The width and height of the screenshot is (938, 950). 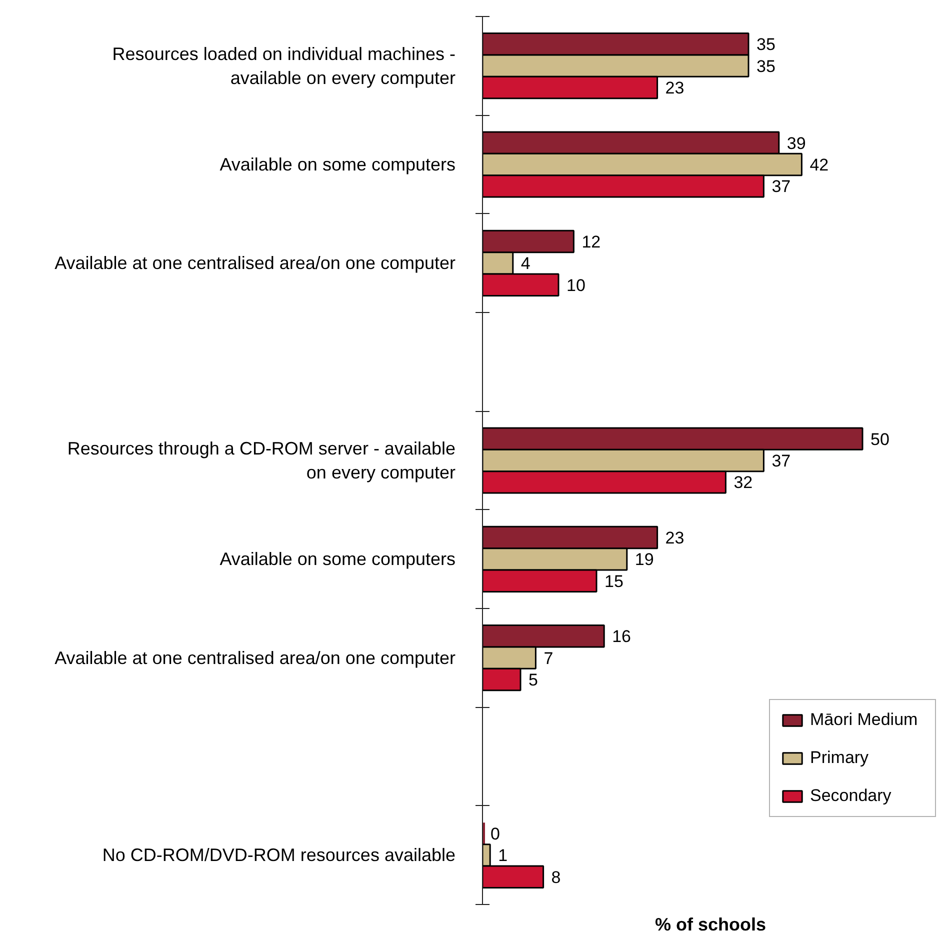 I want to click on data-label: 32, so click(x=743, y=482).